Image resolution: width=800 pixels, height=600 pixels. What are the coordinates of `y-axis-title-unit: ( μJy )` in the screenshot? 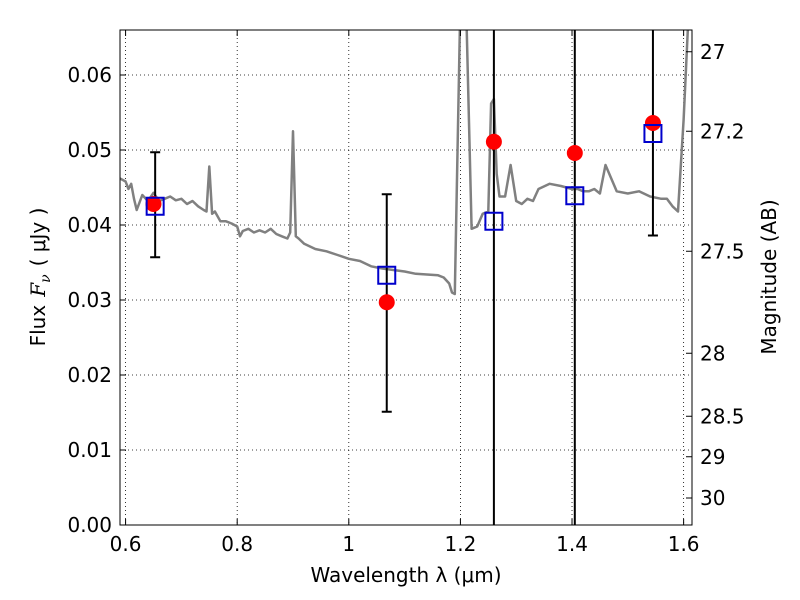 It's located at (38, 237).